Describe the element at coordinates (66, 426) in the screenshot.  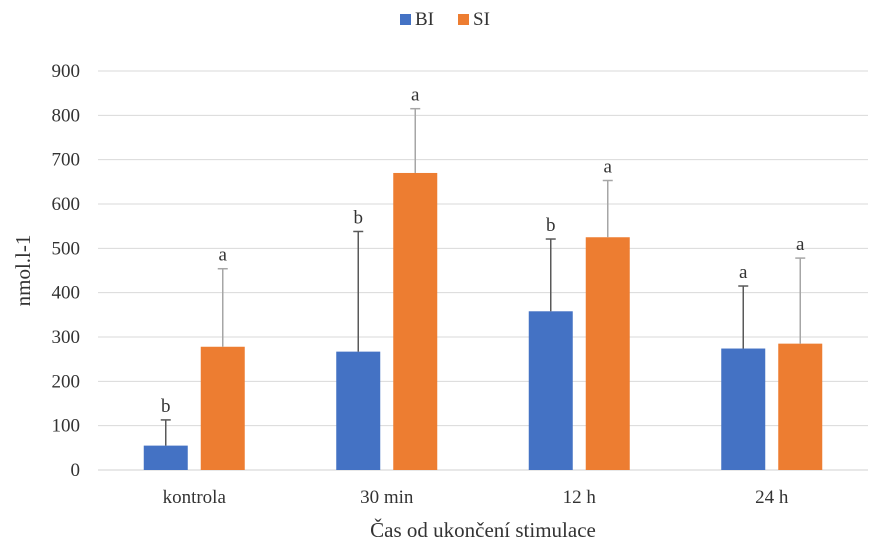
I see `y-tick-label: 100` at that location.